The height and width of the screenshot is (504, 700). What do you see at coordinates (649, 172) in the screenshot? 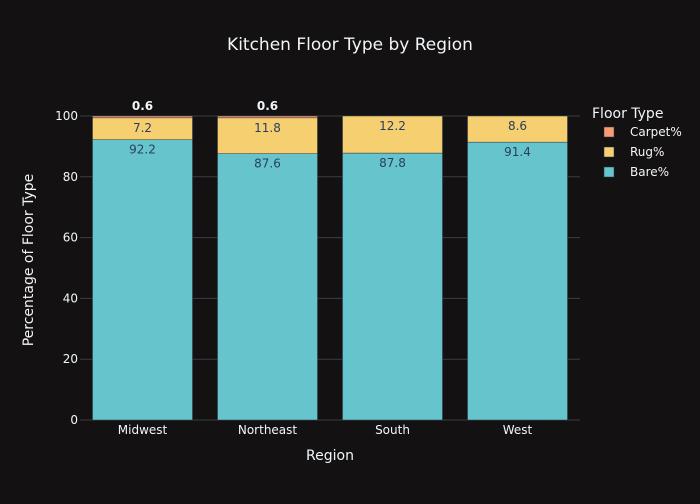
I see `legend-item-label: Bare%` at bounding box center [649, 172].